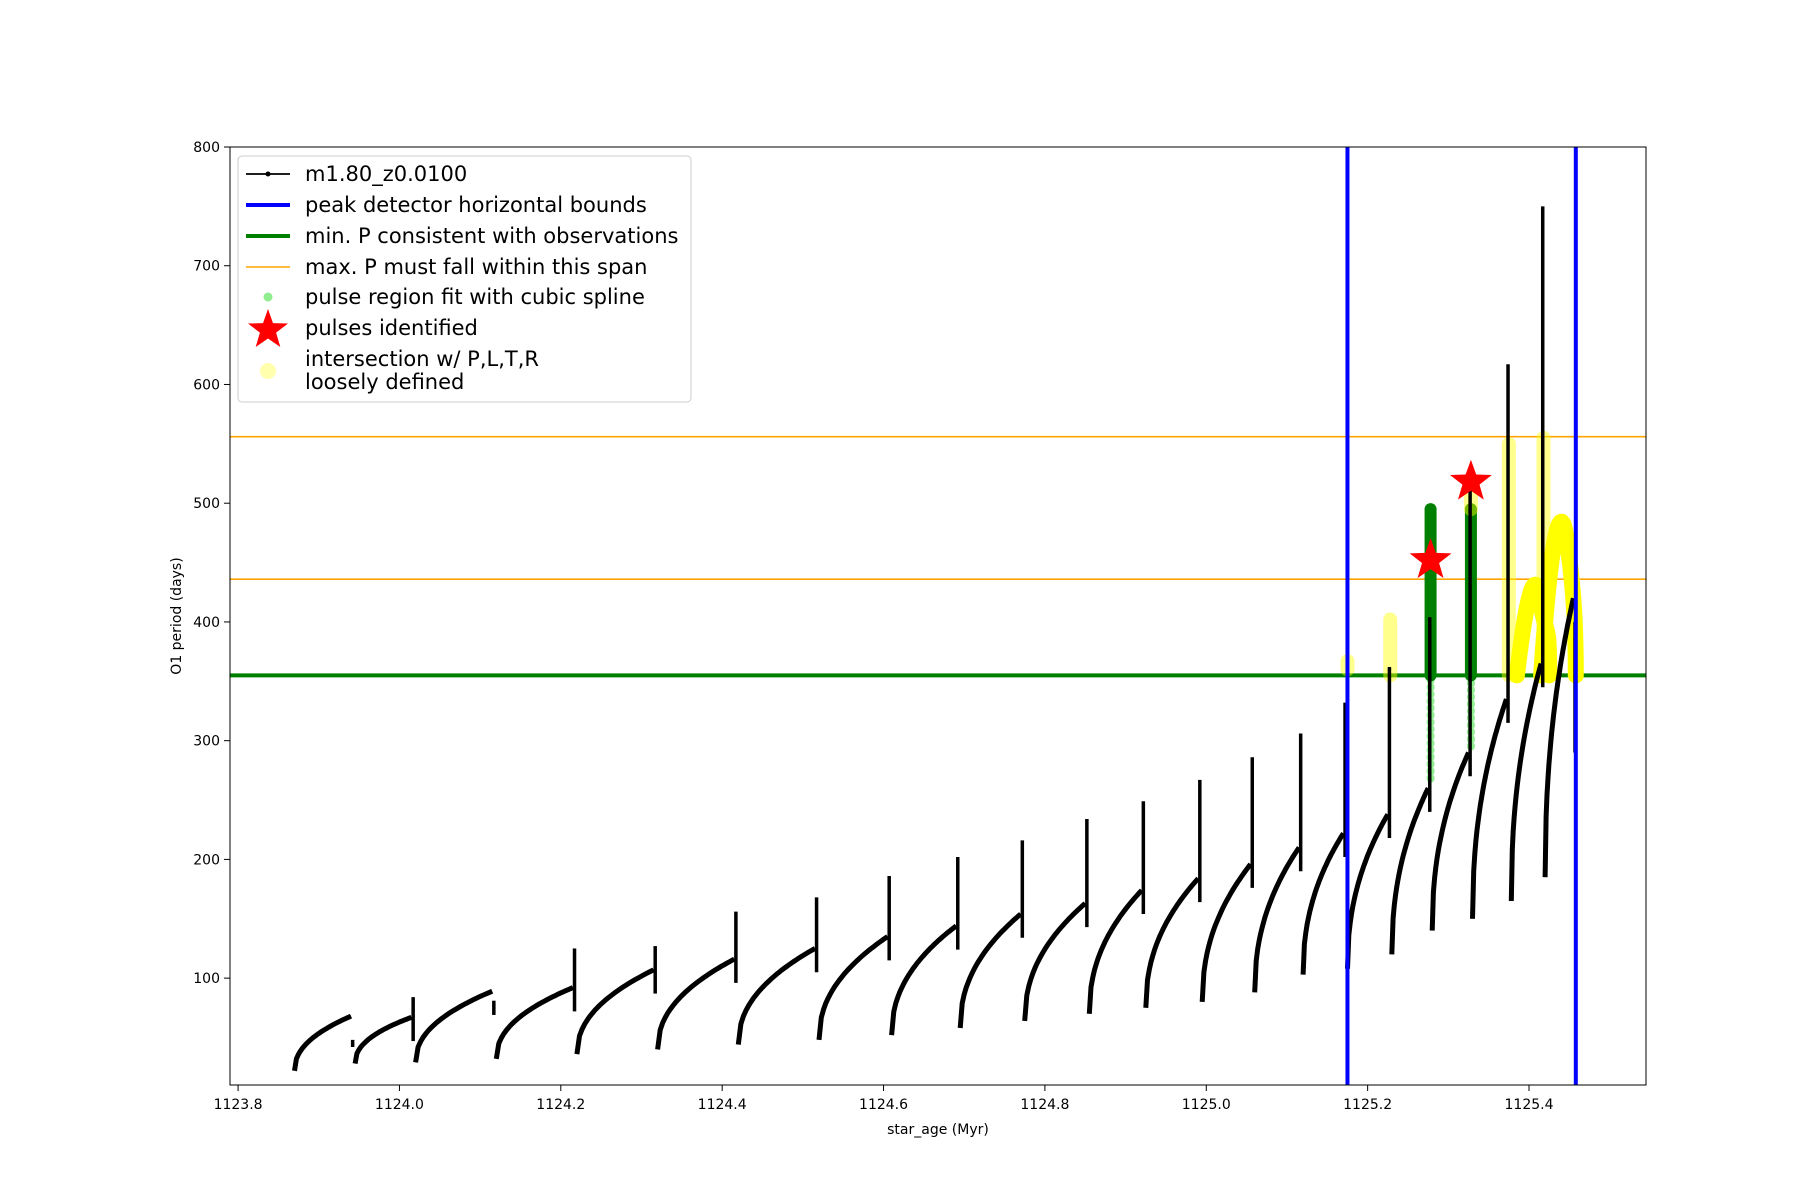 The height and width of the screenshot is (1200, 1800). I want to click on legend-box, so click(464, 279).